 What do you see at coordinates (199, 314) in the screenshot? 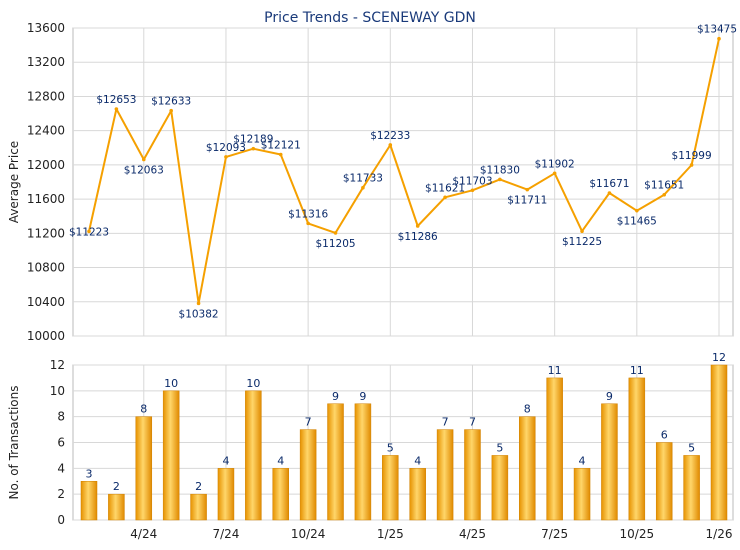
I see `price-point-label: $10382` at bounding box center [199, 314].